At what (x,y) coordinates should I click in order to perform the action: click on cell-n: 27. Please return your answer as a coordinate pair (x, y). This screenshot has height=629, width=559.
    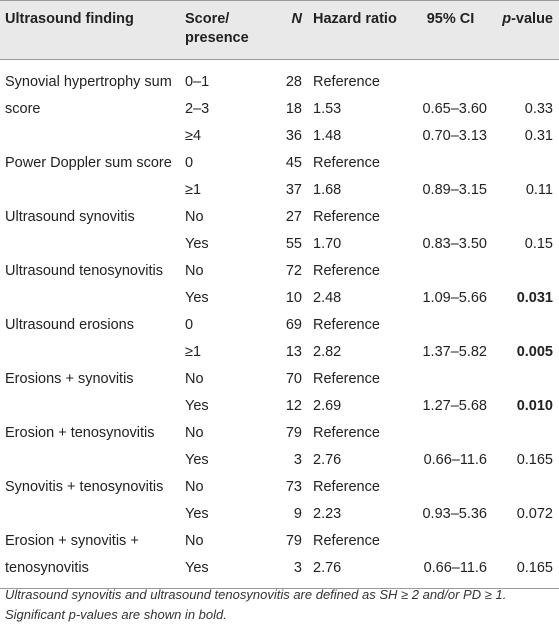
    Looking at the image, I should click on (293, 216).